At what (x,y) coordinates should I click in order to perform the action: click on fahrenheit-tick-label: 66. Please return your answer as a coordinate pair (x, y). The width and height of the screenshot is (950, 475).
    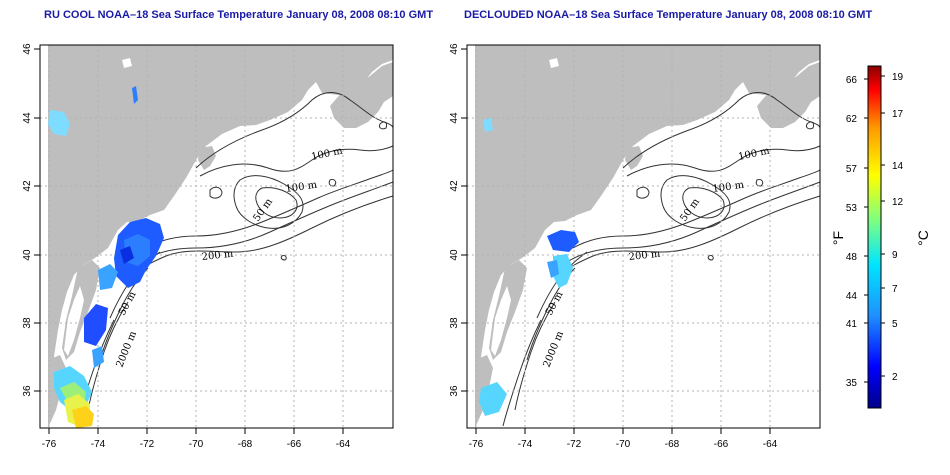
    Looking at the image, I should click on (852, 80).